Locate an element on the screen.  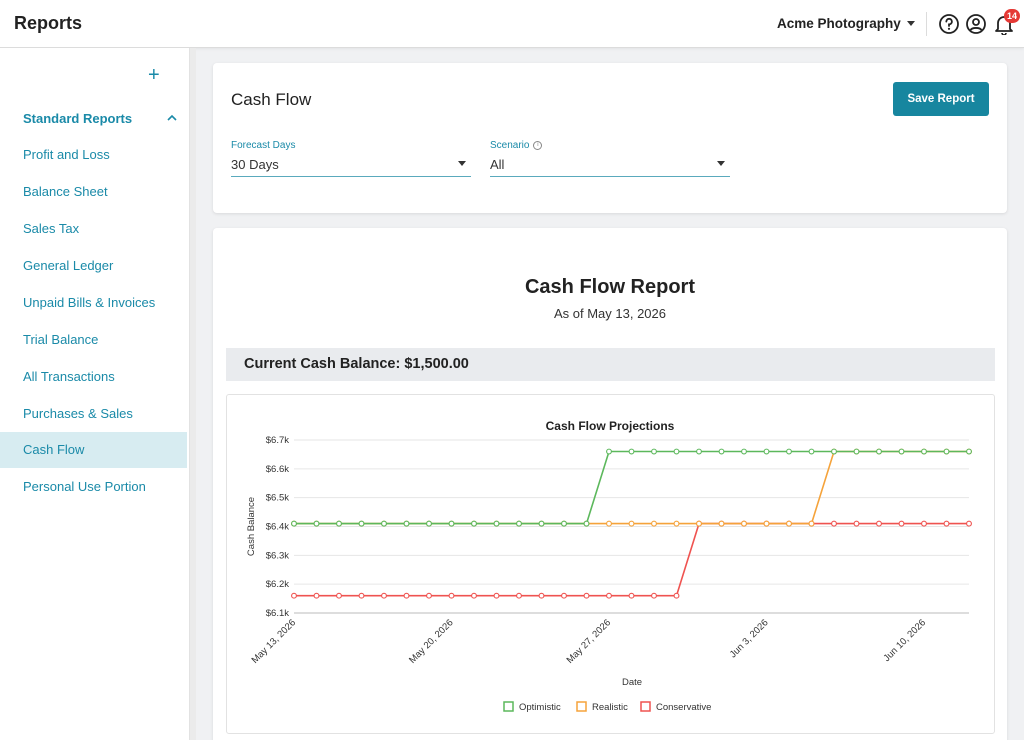
scenario-value: All is located at coordinates (497, 164).